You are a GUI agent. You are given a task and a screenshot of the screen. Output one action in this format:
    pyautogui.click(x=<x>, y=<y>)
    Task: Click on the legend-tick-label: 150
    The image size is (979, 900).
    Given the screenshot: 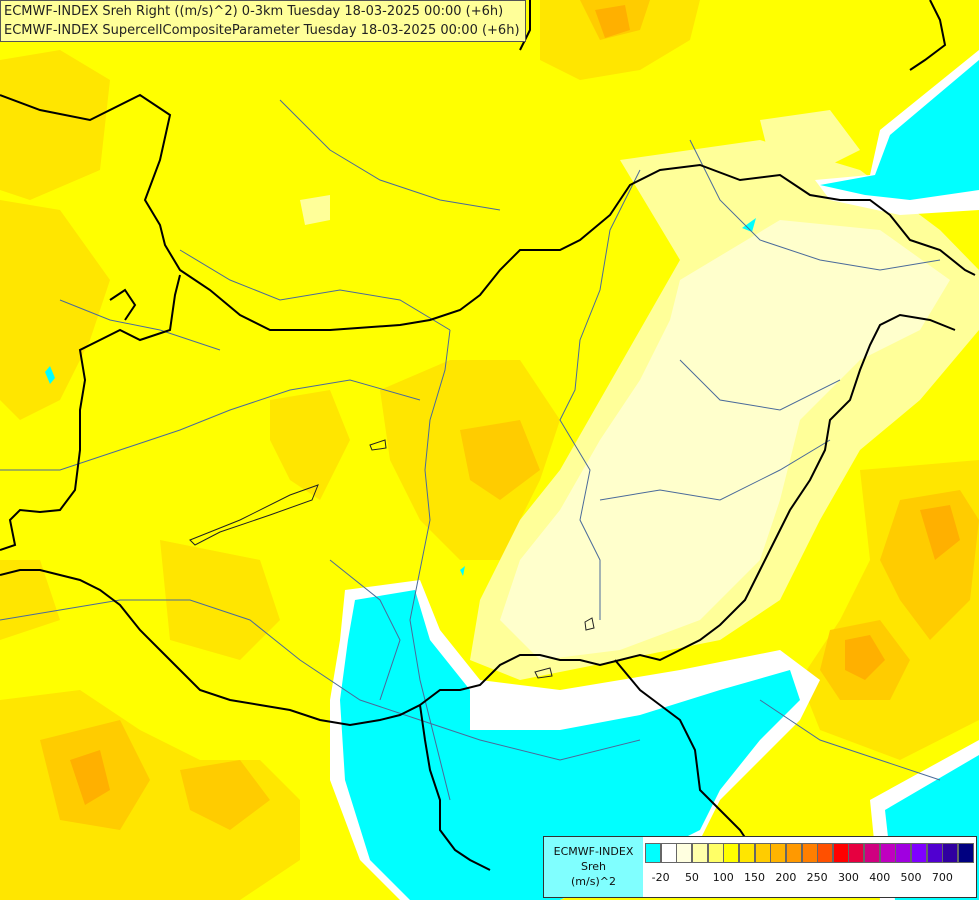 What is the action you would take?
    pyautogui.click(x=755, y=877)
    